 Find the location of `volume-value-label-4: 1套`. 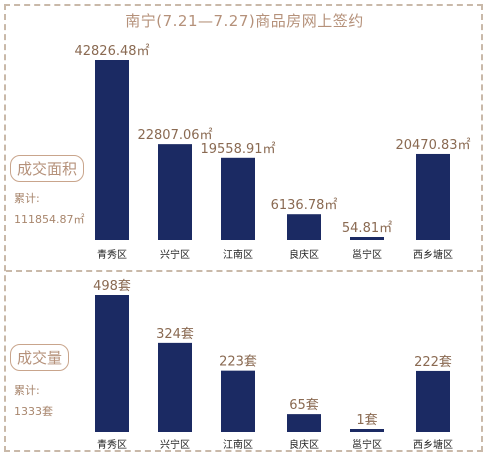

volume-value-label-4: 1套 is located at coordinates (366, 420).